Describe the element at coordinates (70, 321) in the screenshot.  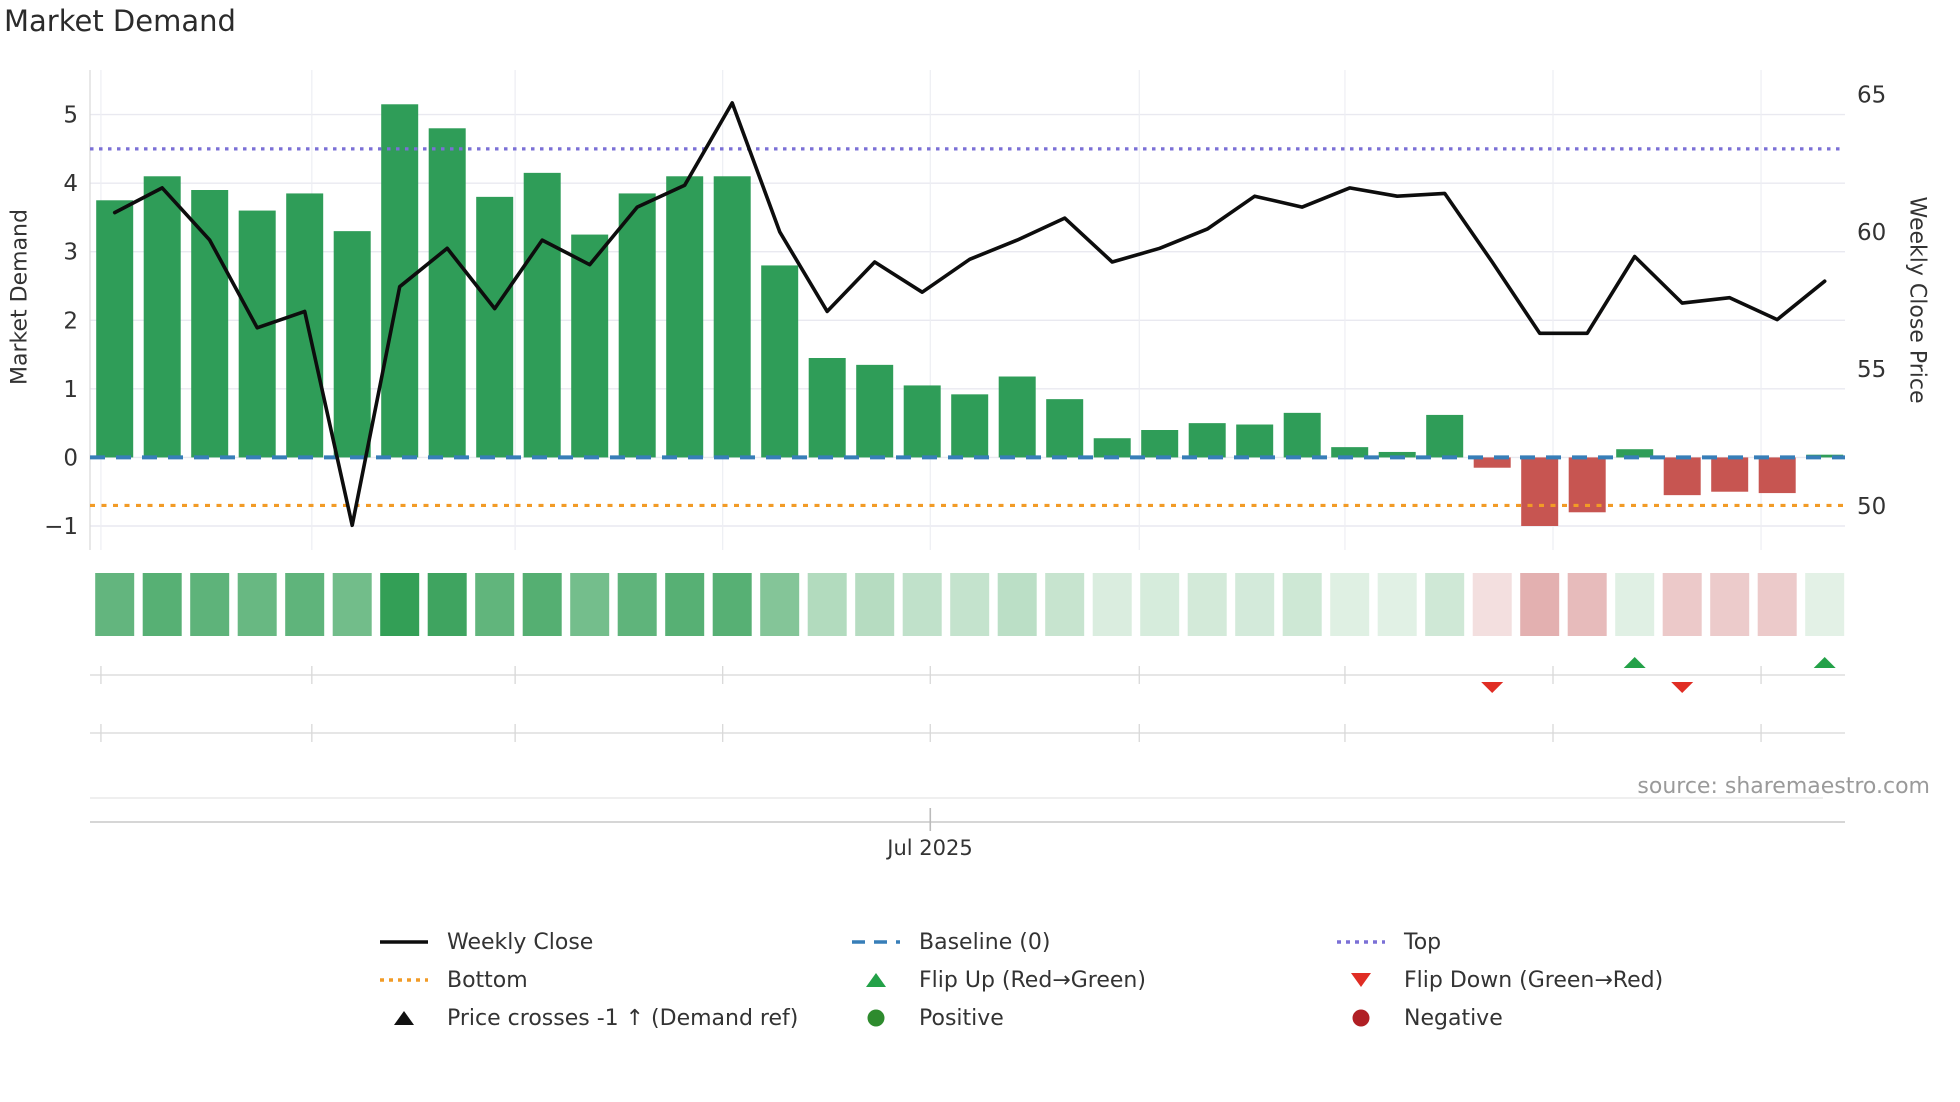
I see `left-axis-tick: 2` at that location.